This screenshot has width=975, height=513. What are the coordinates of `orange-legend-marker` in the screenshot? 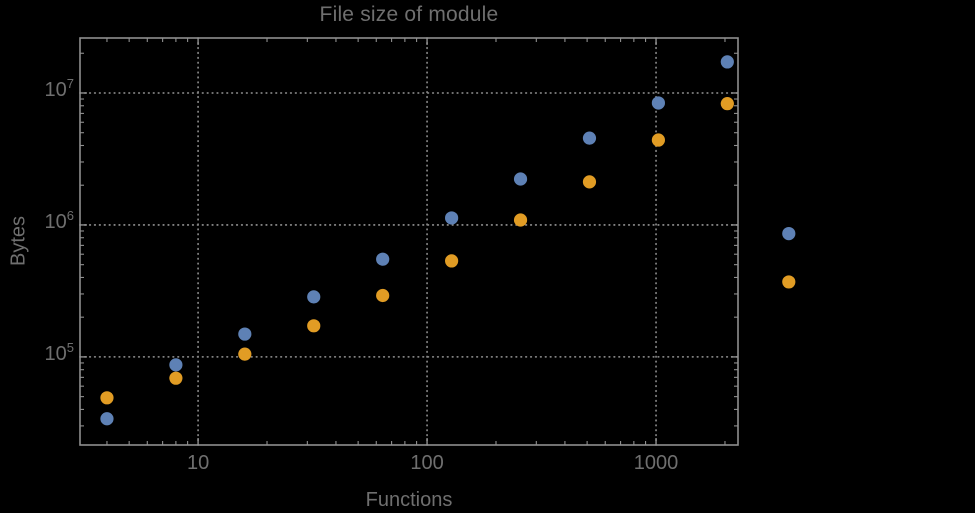 It's located at (789, 282).